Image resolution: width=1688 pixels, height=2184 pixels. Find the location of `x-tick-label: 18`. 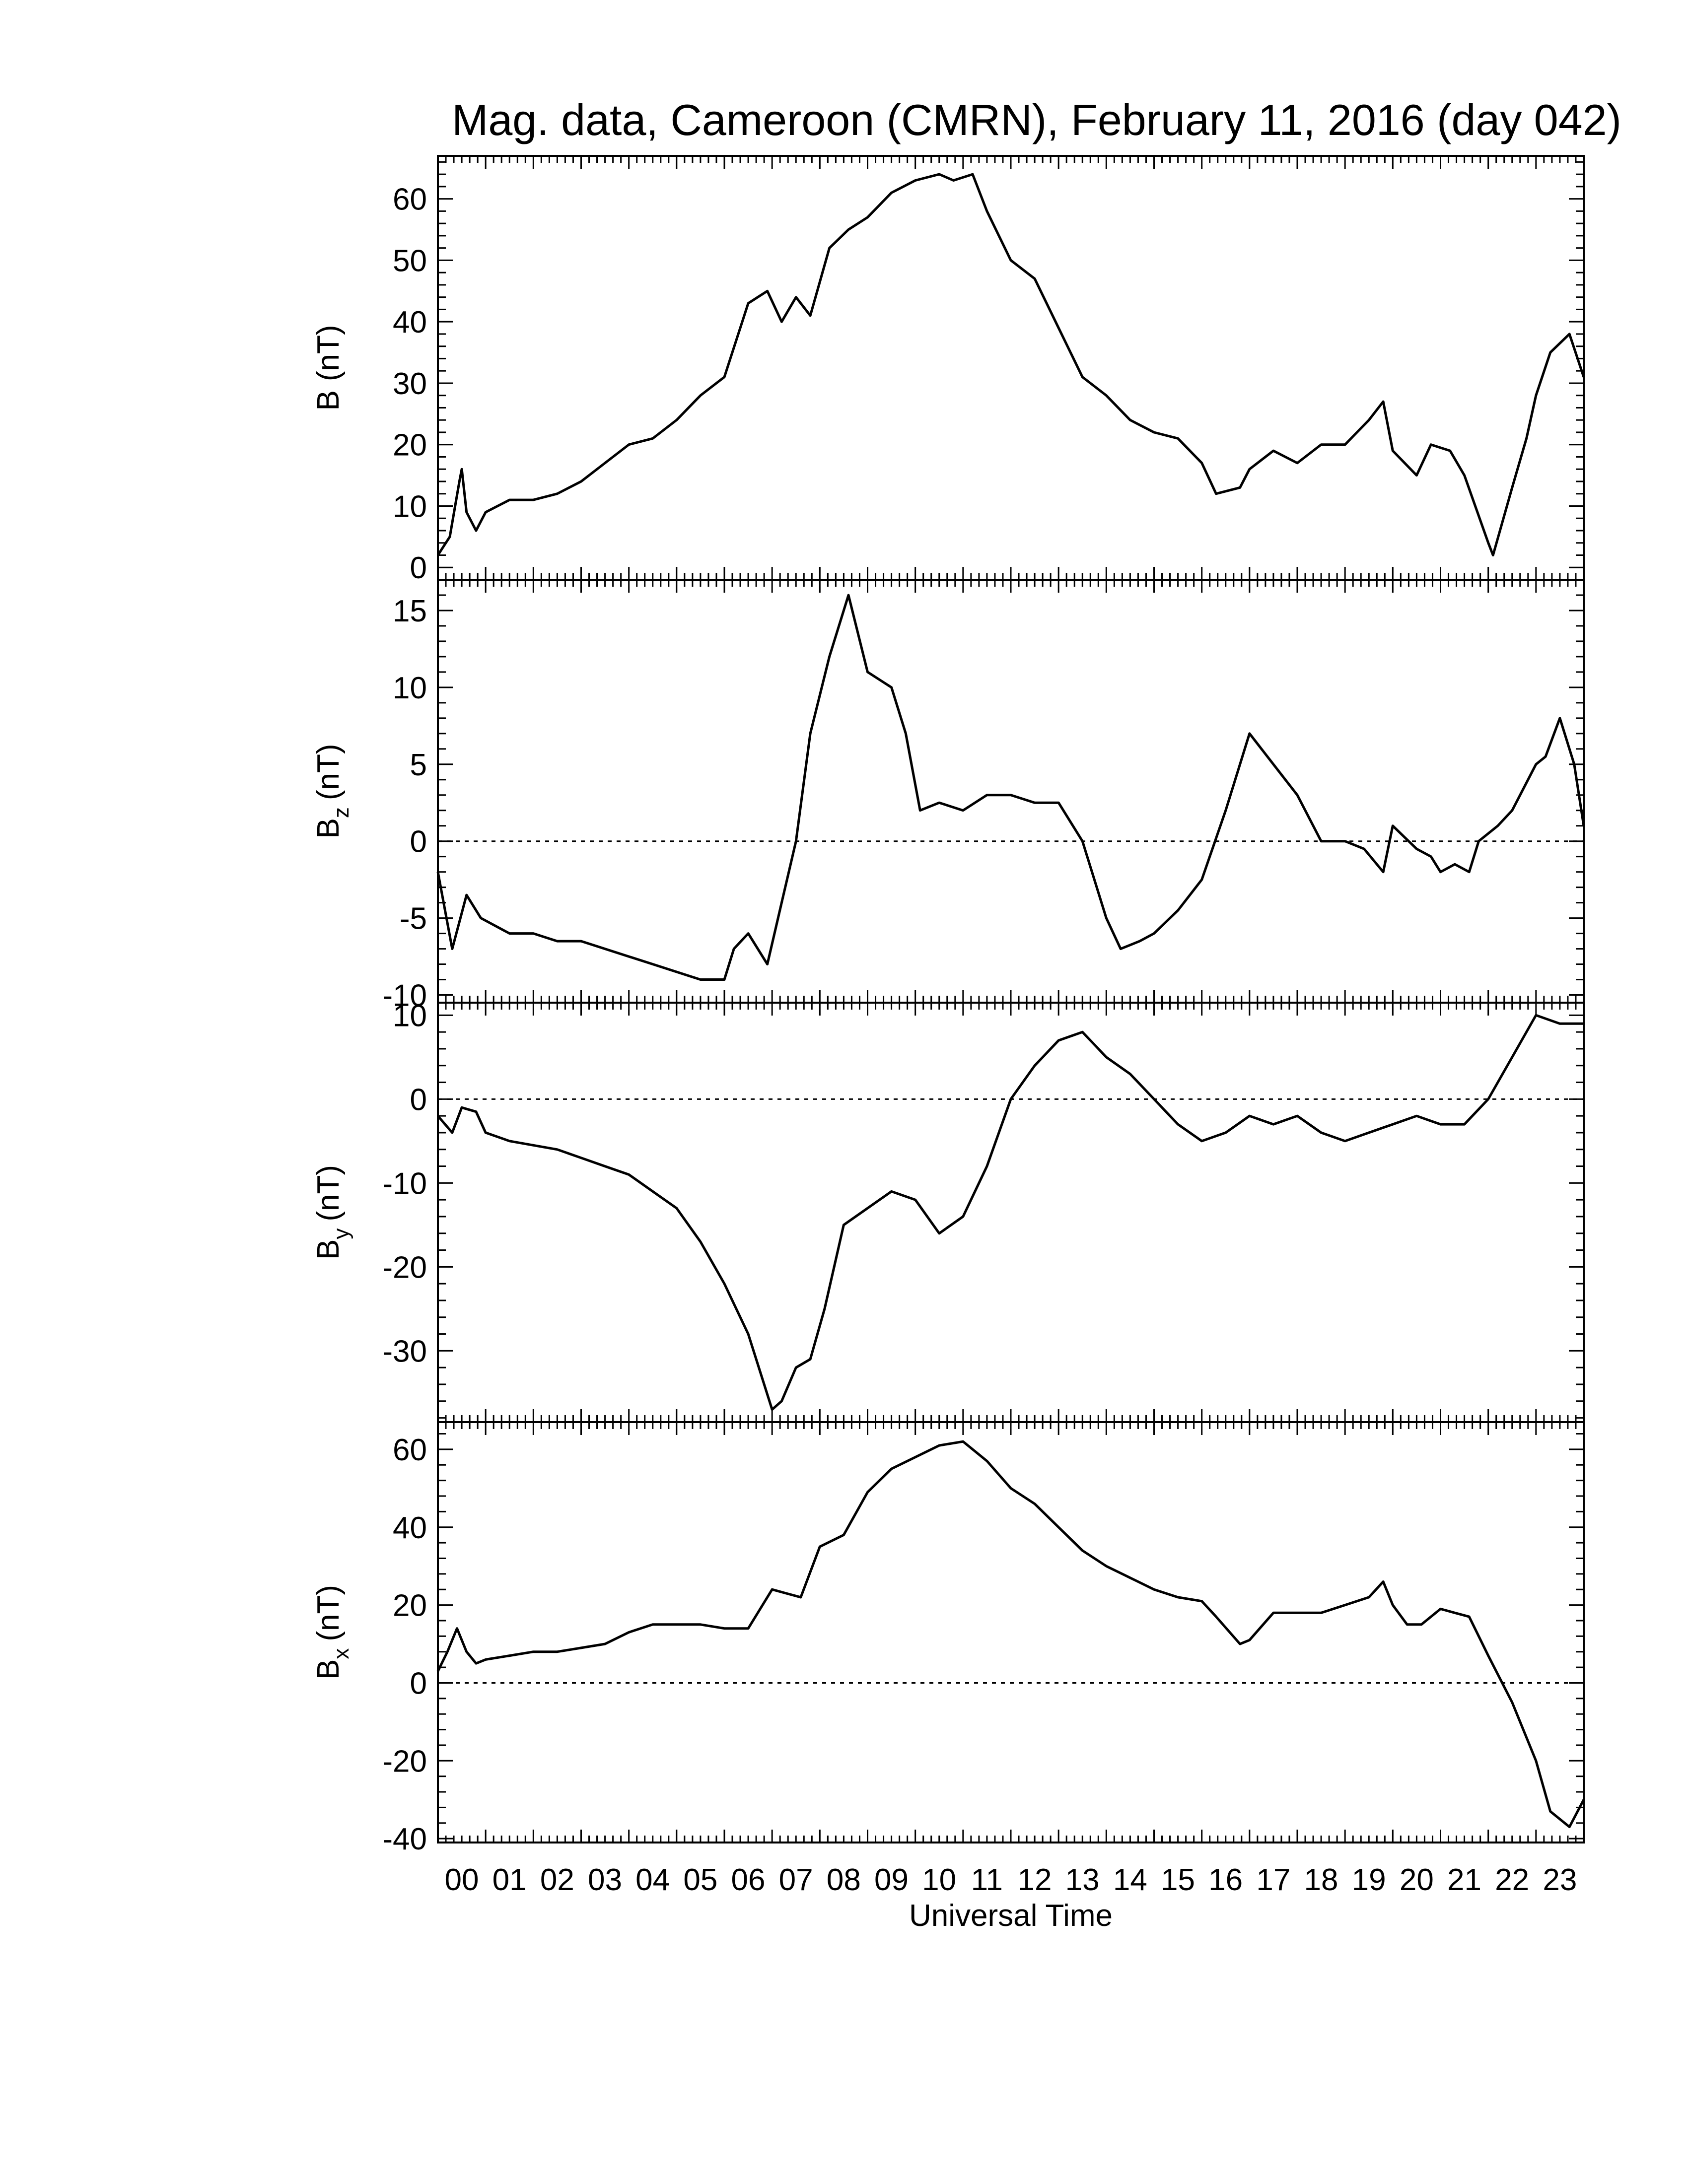

x-tick-label: 18 is located at coordinates (1321, 1880).